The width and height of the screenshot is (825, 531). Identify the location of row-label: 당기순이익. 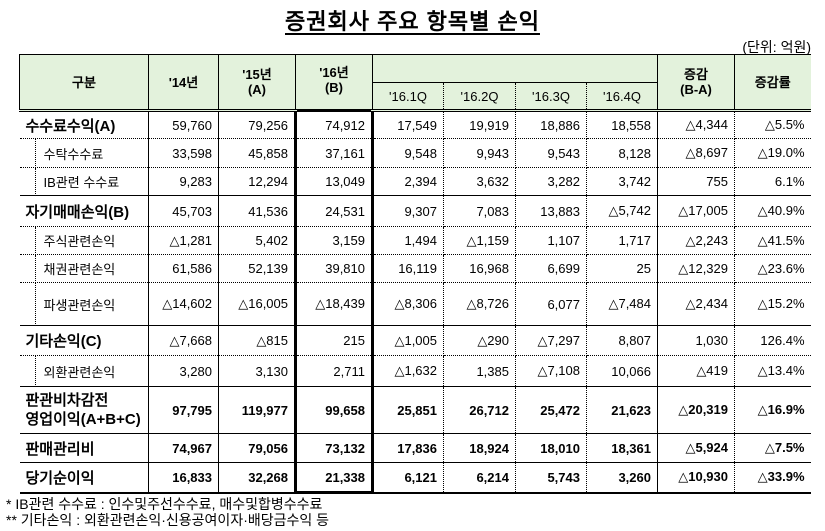
(84, 478).